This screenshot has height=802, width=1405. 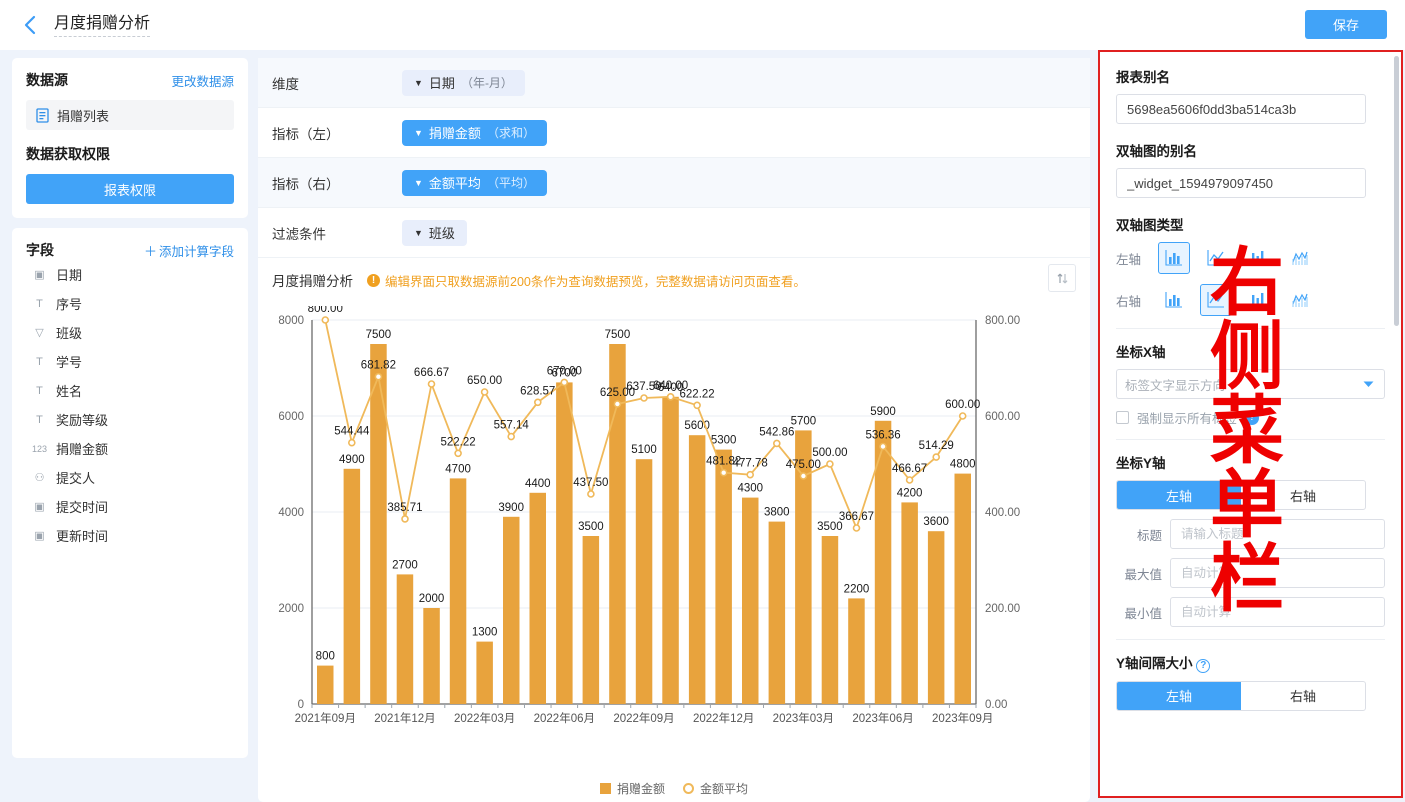 What do you see at coordinates (130, 448) in the screenshot?
I see `field-item: 123 捐赠金额` at bounding box center [130, 448].